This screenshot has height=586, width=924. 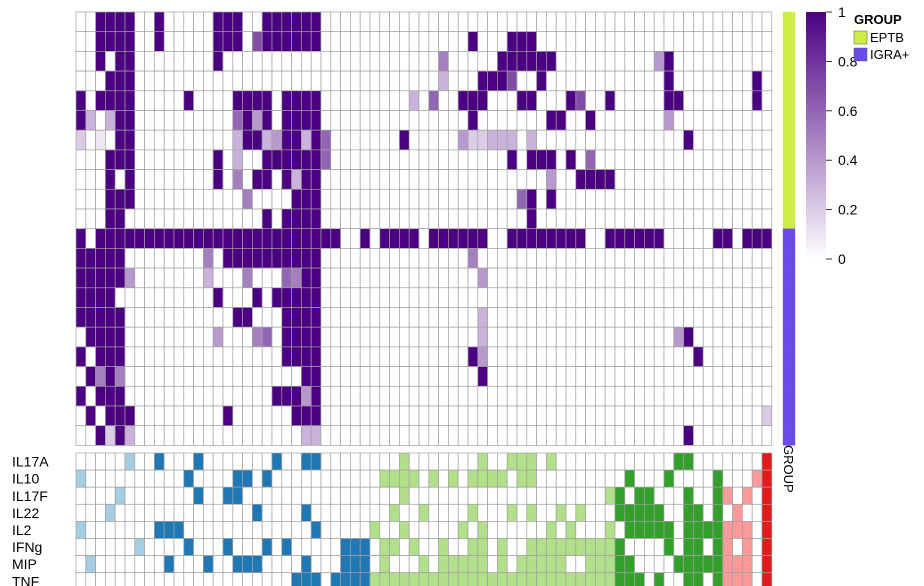 What do you see at coordinates (832, 135) in the screenshot?
I see `colorbar: 10.80.60.40.20` at bounding box center [832, 135].